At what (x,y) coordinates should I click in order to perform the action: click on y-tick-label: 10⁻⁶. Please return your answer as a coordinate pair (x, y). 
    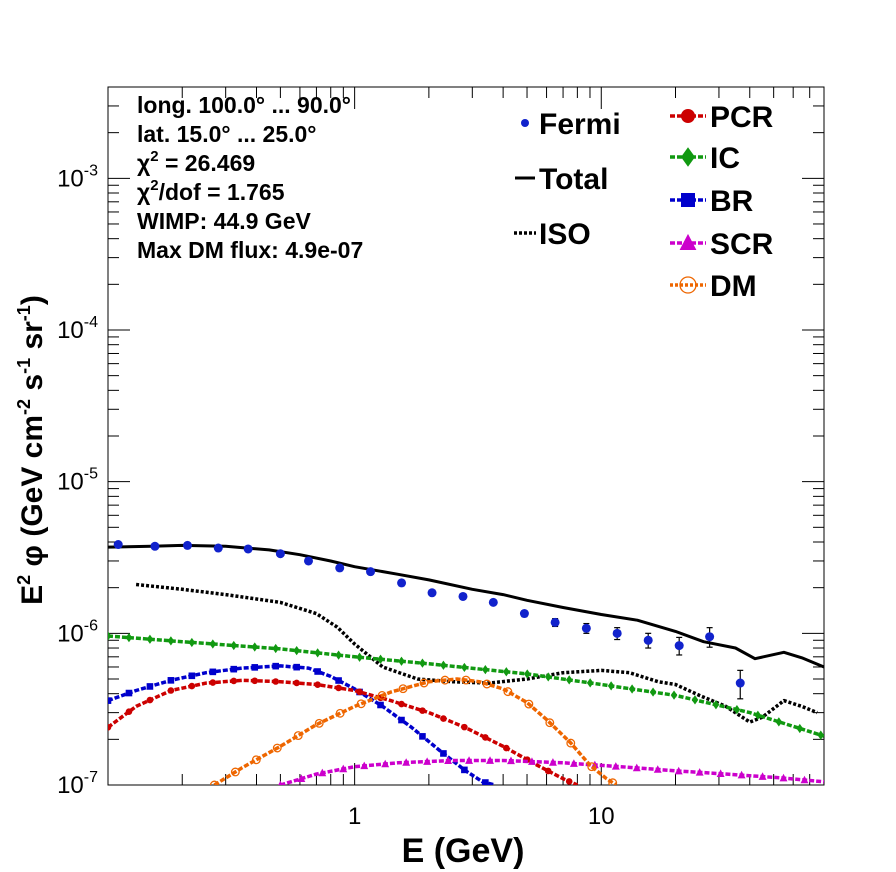
    Looking at the image, I should click on (77, 632).